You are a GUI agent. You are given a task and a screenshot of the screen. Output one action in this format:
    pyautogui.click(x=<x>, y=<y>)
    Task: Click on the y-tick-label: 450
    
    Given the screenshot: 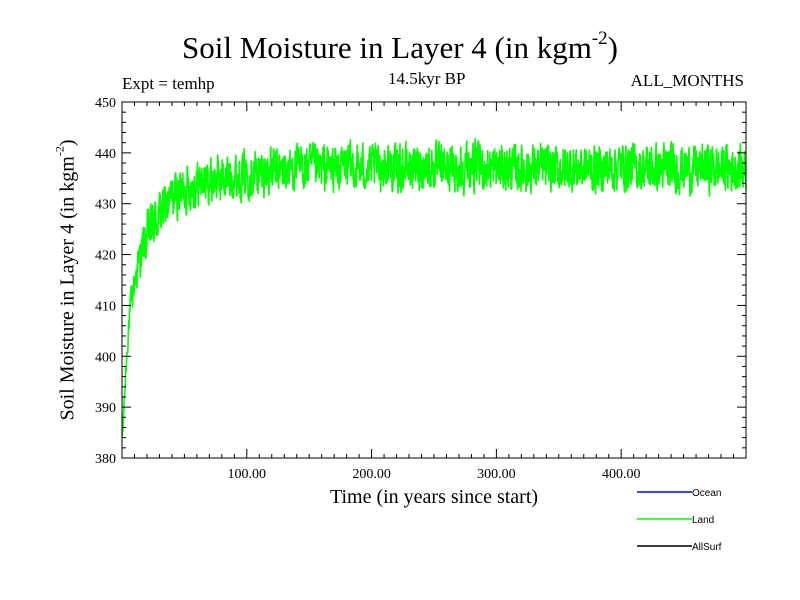 What is the action you would take?
    pyautogui.click(x=105, y=103)
    